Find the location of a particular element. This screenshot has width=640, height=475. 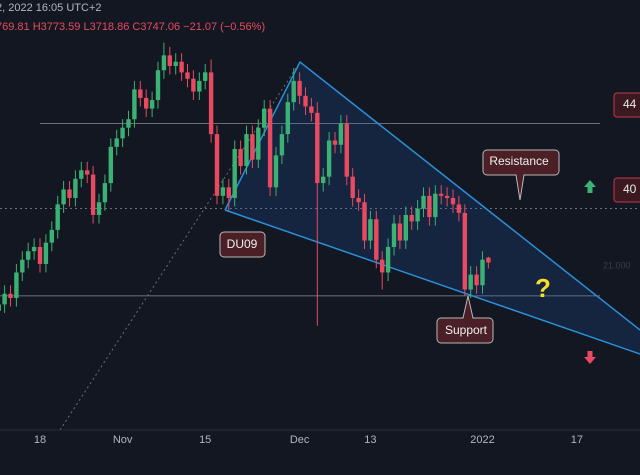

level-label: 44 is located at coordinates (626, 105).